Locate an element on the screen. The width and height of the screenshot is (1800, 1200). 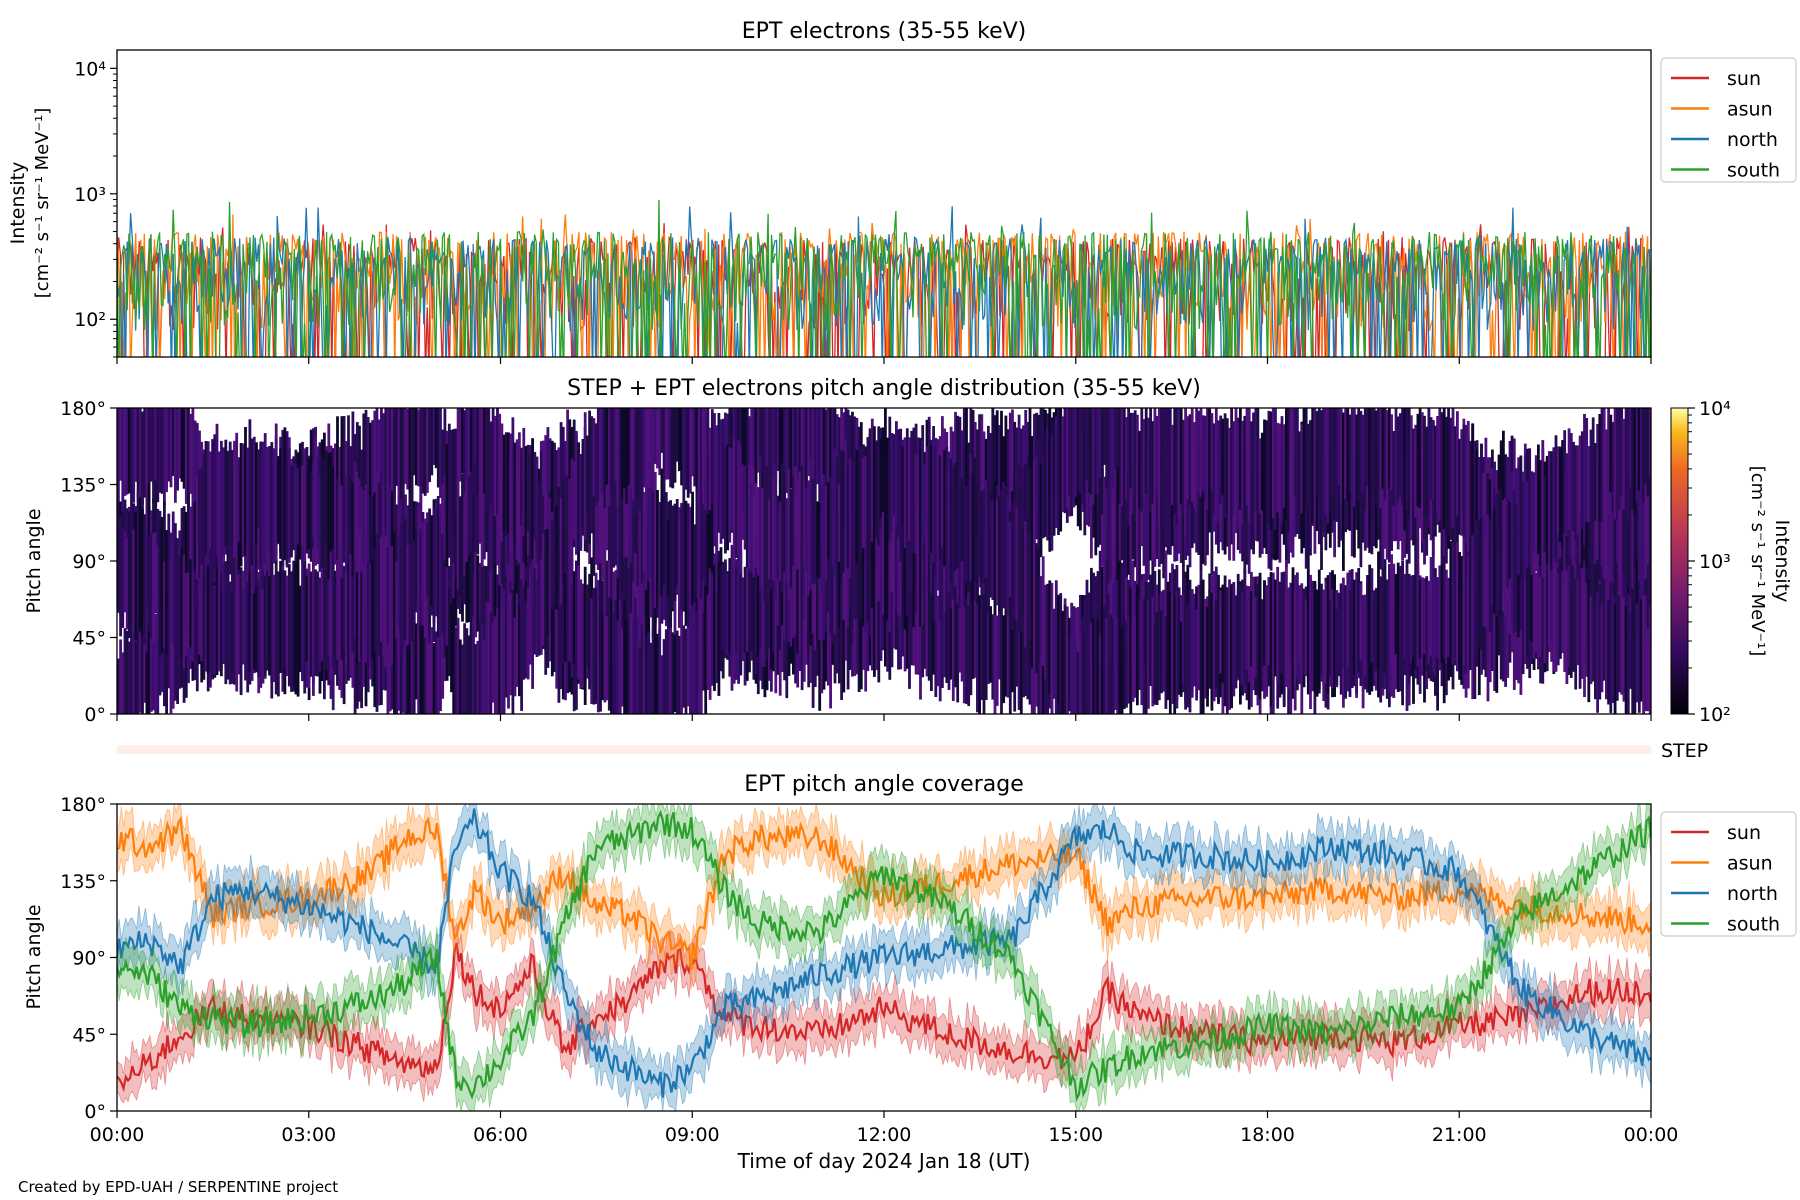
colorbar is located at coordinates (1679, 561).